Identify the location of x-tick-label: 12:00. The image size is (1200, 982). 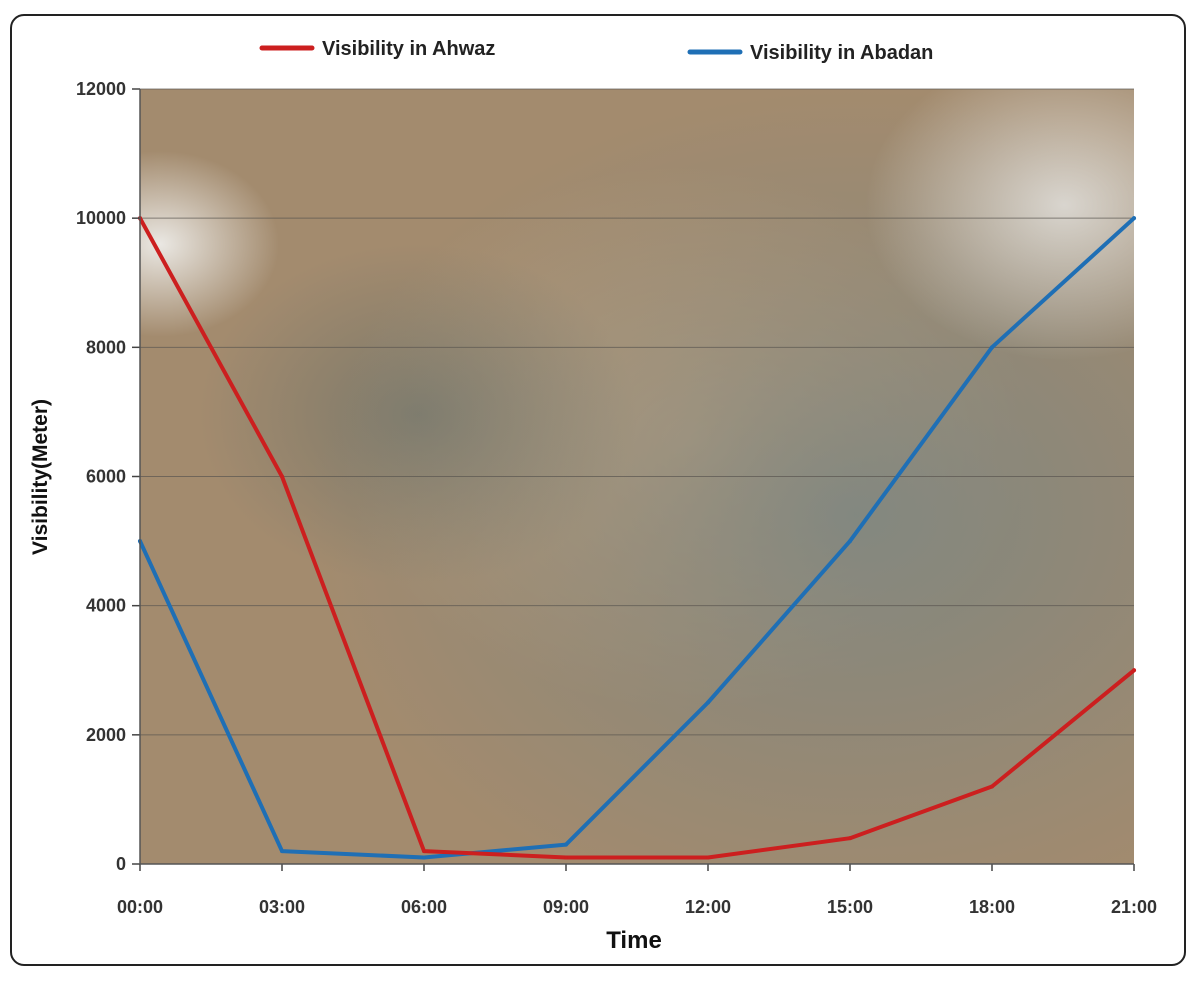
(708, 907).